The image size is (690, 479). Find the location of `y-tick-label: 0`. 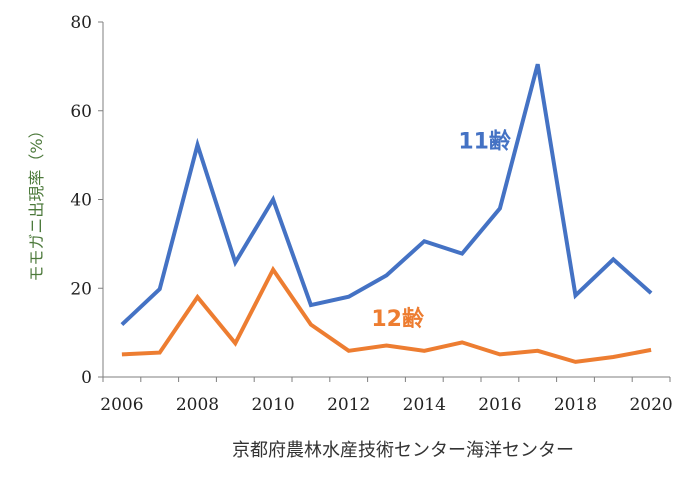

y-tick-label: 0 is located at coordinates (86, 378).